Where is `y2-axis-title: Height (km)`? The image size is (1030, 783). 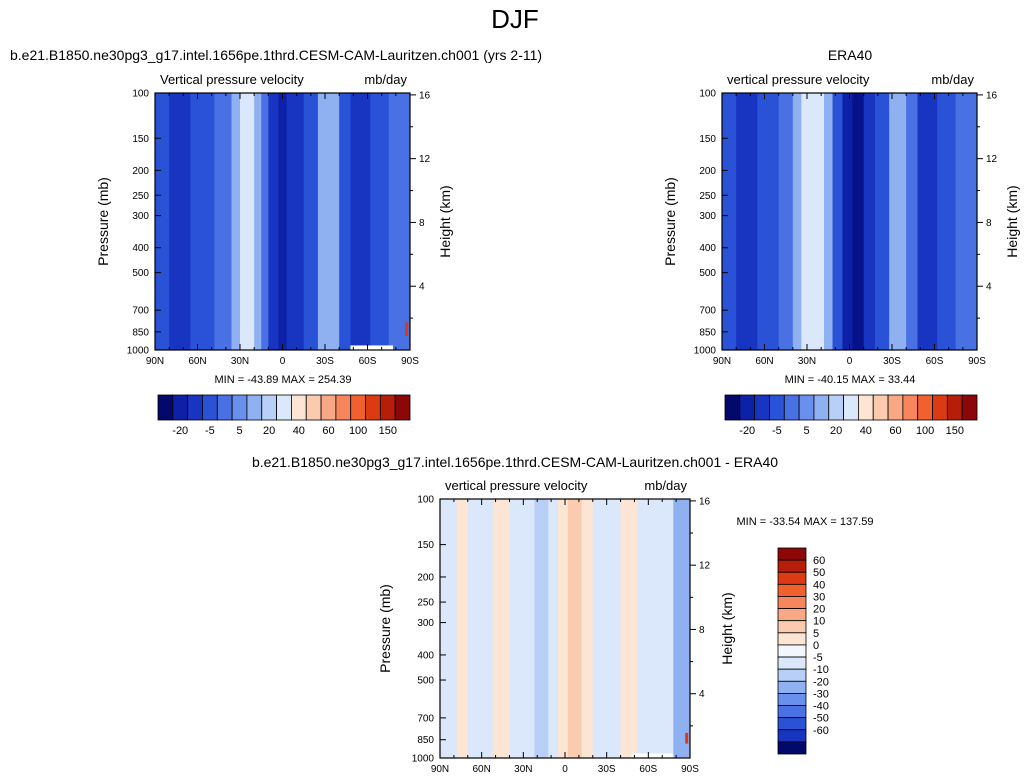 y2-axis-title: Height (km) is located at coordinates (445, 221).